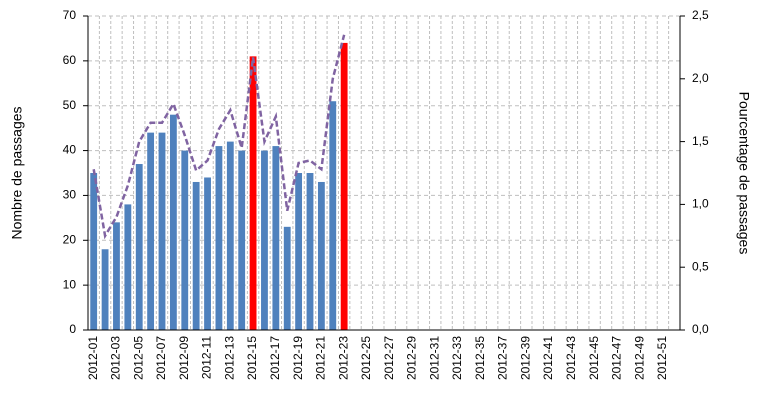 The height and width of the screenshot is (400, 760). What do you see at coordinates (594, 358) in the screenshot?
I see `x-tick-label: 2012-45` at bounding box center [594, 358].